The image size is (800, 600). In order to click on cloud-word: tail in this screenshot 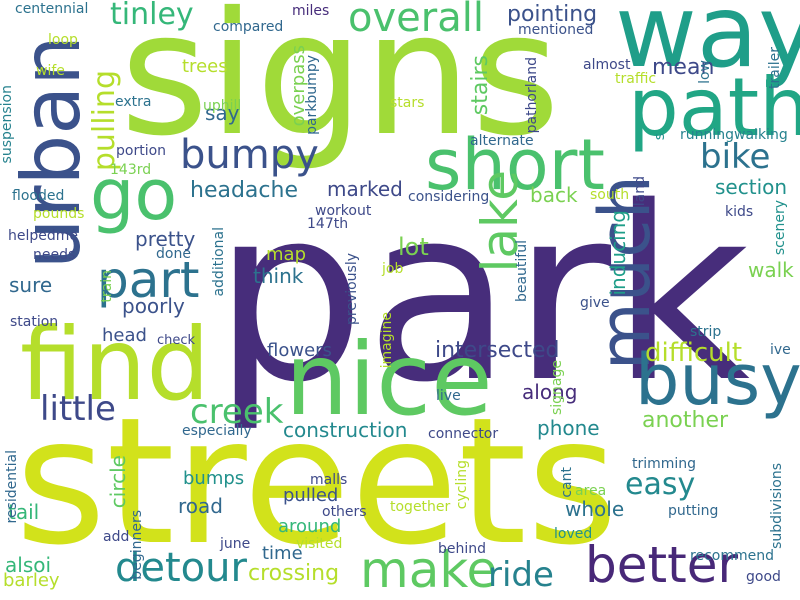, I will do `click(24, 512)`.